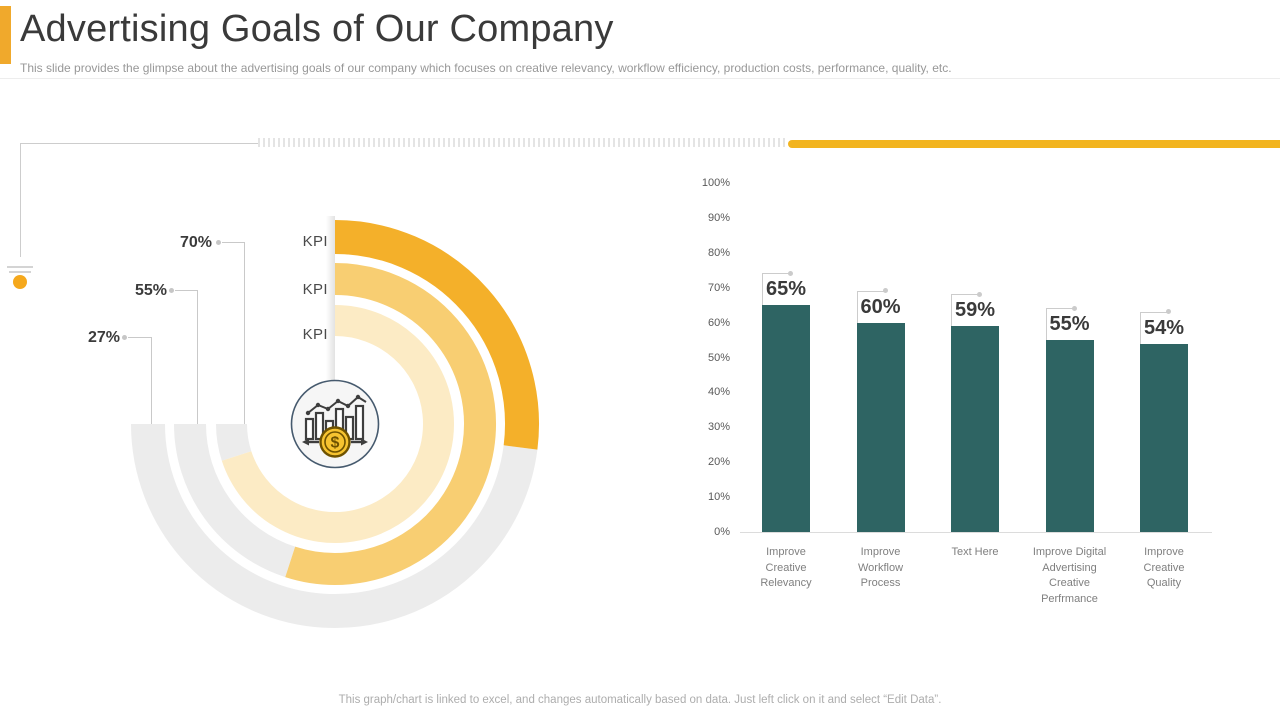 The height and width of the screenshot is (720, 1280). I want to click on bar-category-line: Improve Digital, so click(1069, 552).